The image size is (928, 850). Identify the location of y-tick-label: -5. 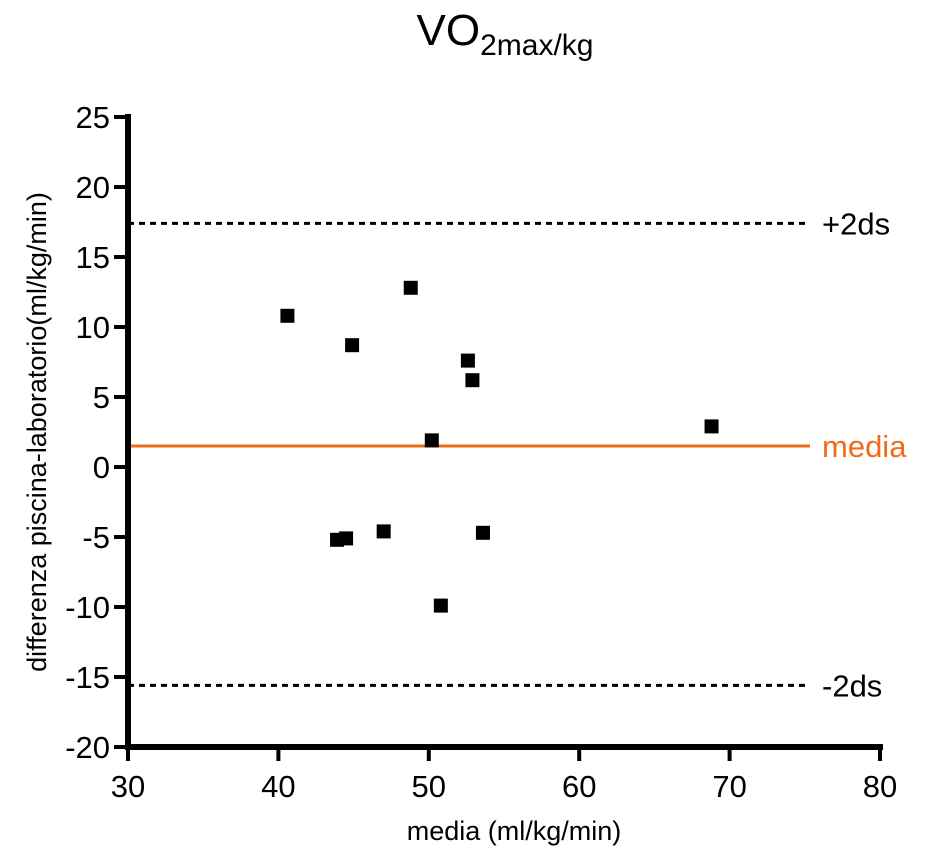
(96, 537).